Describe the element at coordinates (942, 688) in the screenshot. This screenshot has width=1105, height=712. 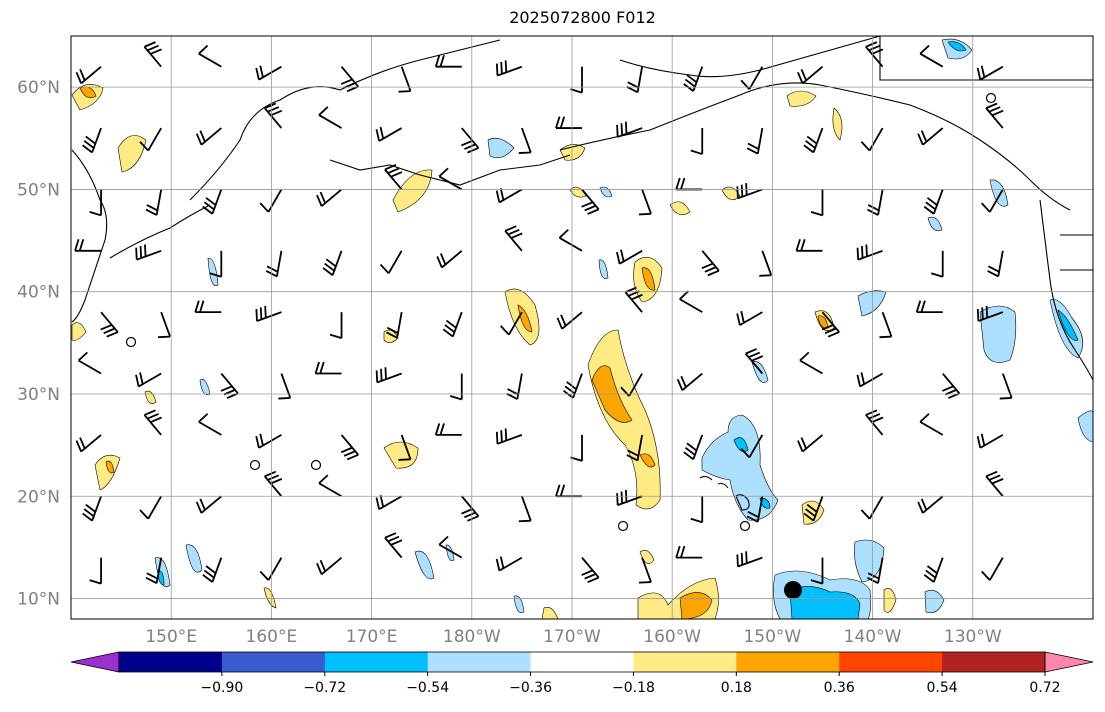
I see `colorbar-label: 0.54` at that location.